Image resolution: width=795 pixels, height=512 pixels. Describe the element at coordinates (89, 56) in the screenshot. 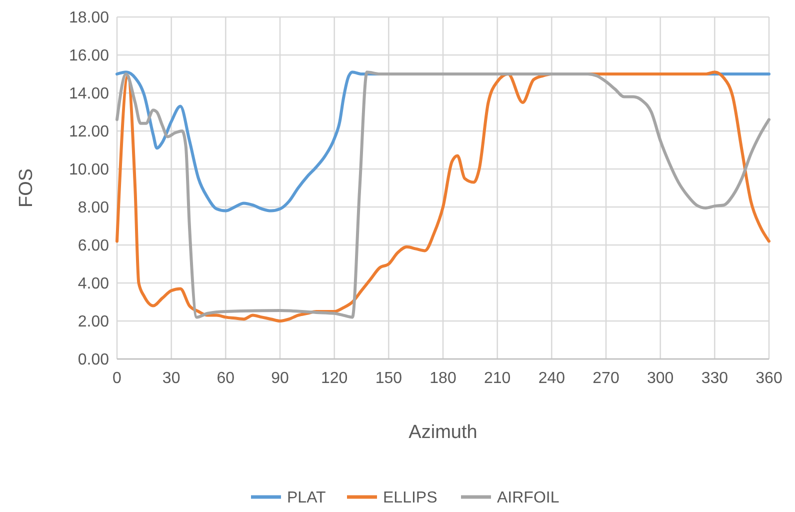

I see `y-tick-label: 16.00` at that location.